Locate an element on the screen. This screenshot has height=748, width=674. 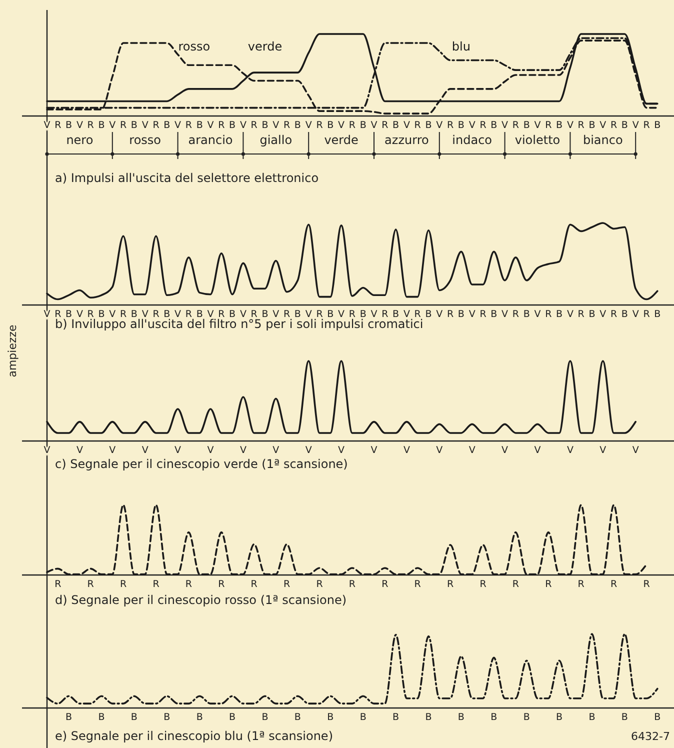
text: e) Segnale per il cinescopio blu (1ª scansione) is located at coordinates (194, 736).